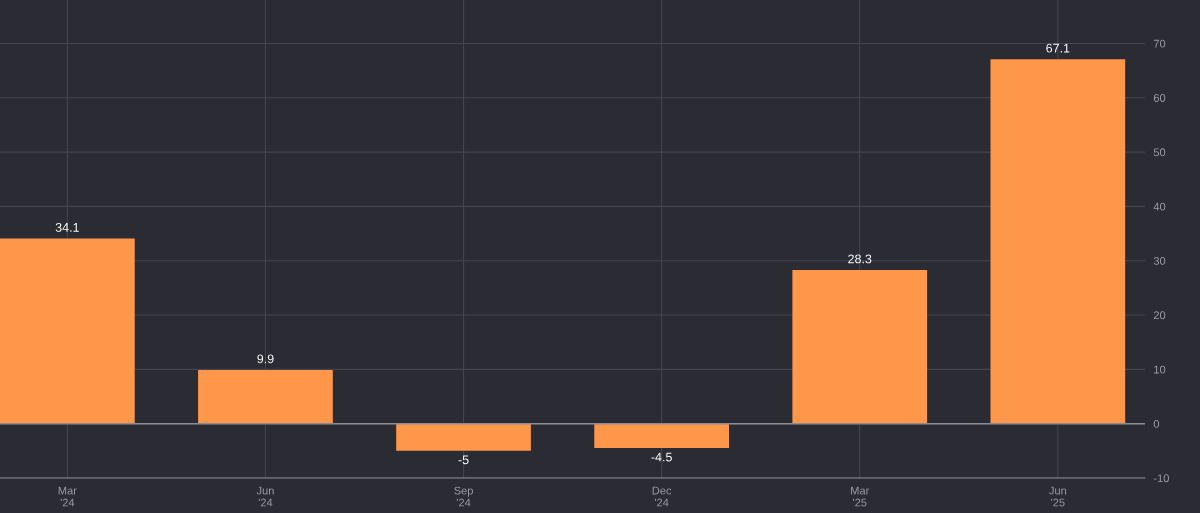 Image resolution: width=1200 pixels, height=513 pixels. Describe the element at coordinates (1159, 206) in the screenshot. I see `y-tick-label: 40` at that location.